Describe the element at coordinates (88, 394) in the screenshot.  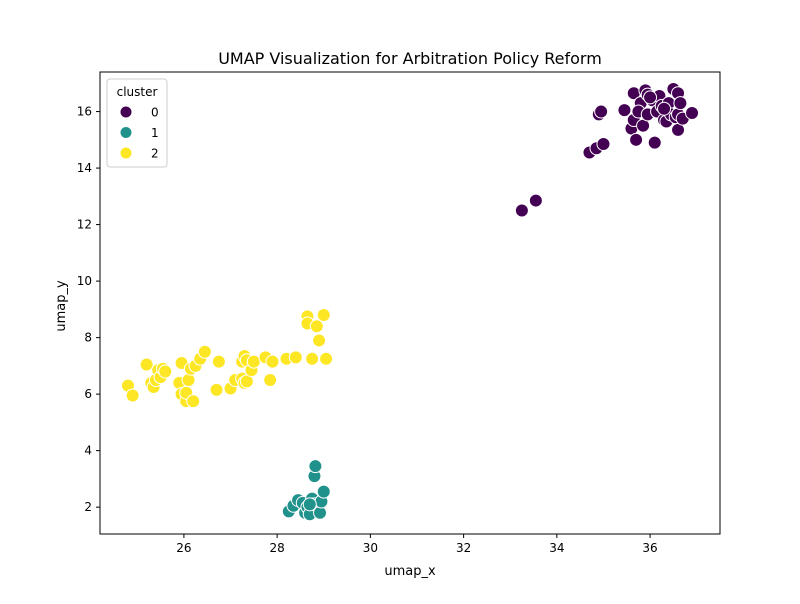
I see `y-tick-label: 6` at that location.